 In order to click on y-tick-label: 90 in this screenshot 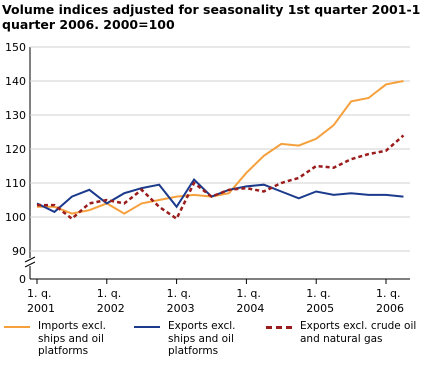, I will do `click(19, 251)`.